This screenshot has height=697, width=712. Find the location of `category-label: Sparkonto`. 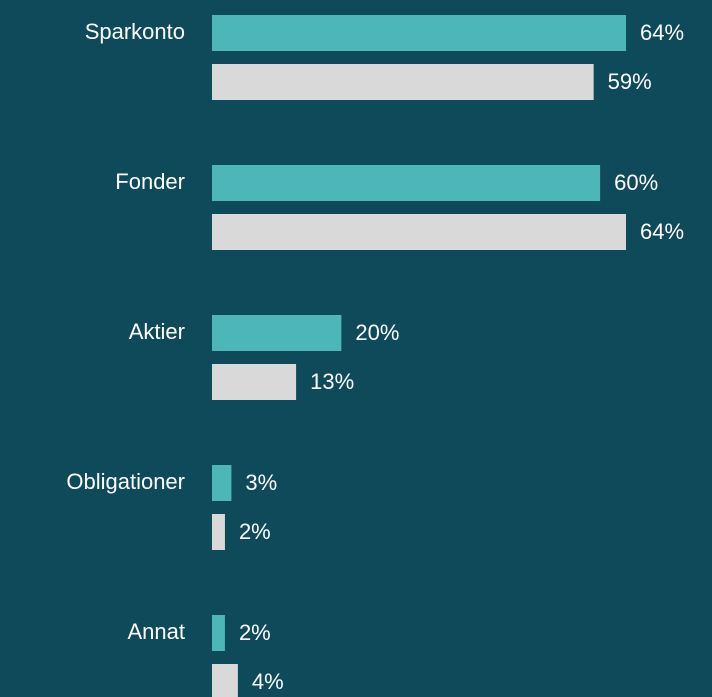

category-label: Sparkonto is located at coordinates (135, 31).